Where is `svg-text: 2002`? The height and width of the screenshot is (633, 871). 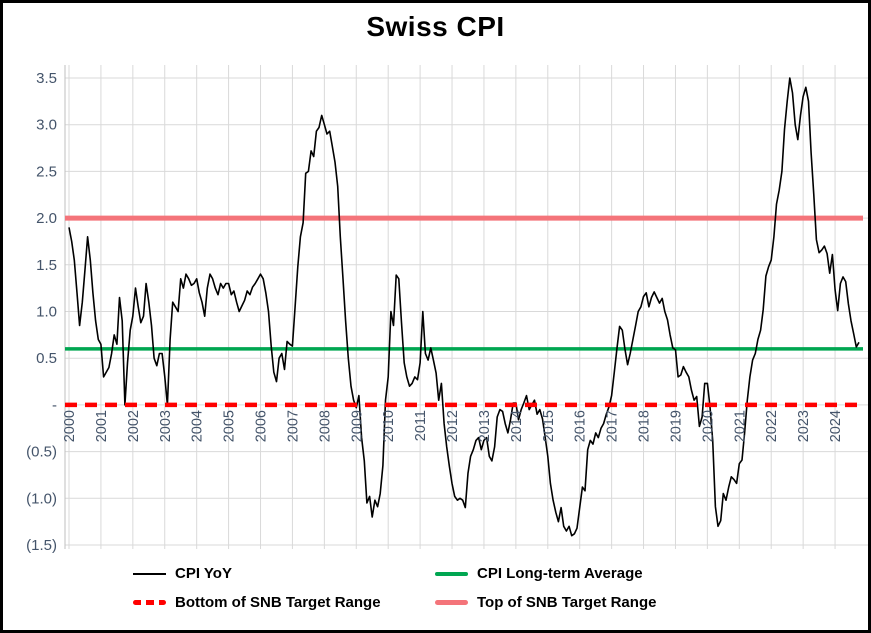 svg-text: 2002 is located at coordinates (134, 426).